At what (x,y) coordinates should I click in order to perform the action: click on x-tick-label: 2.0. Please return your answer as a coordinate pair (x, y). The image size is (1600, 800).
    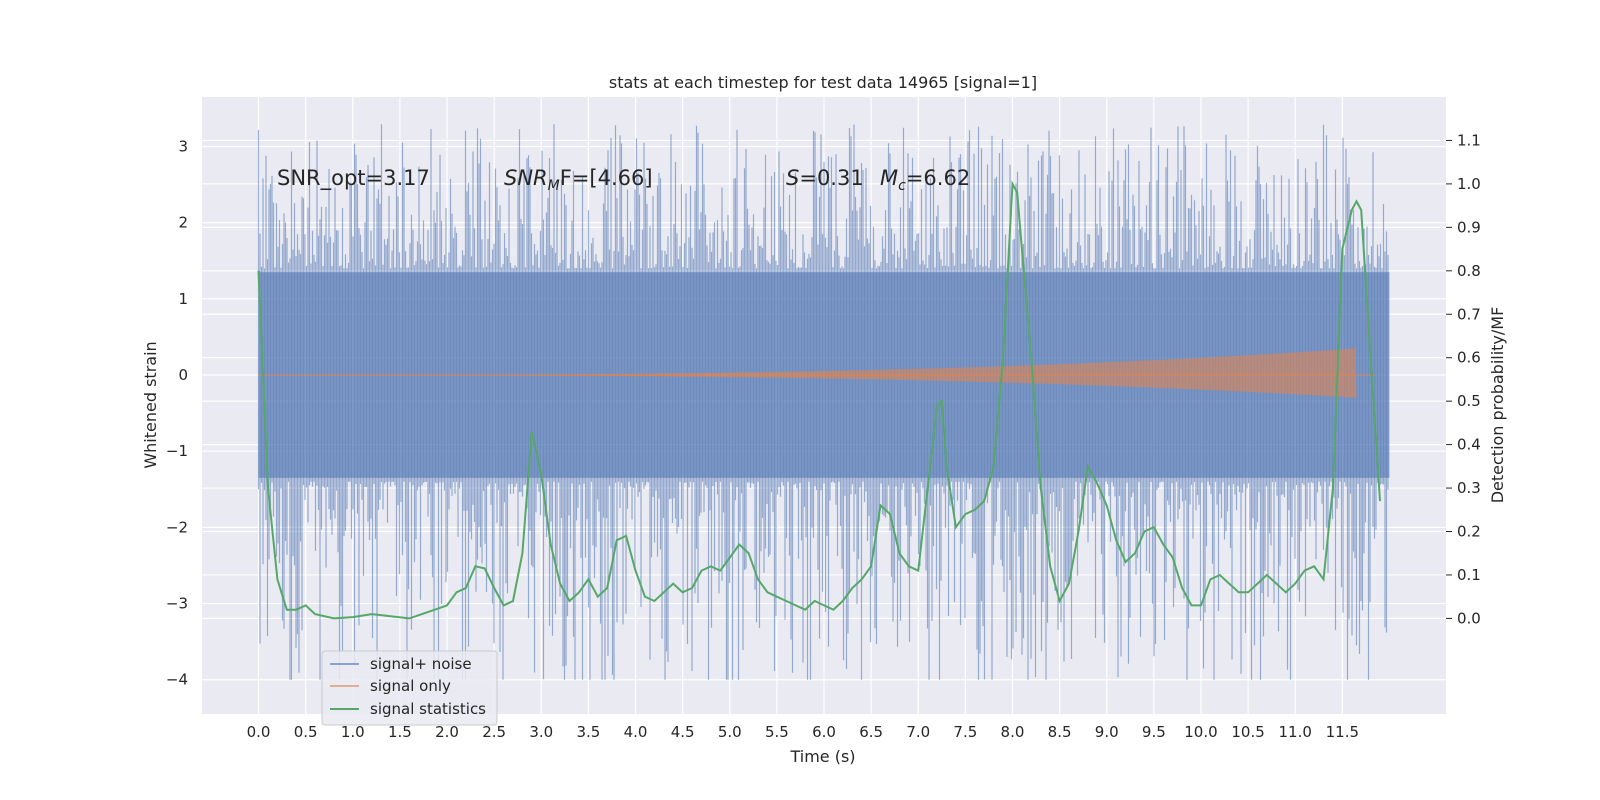
    Looking at the image, I should click on (447, 732).